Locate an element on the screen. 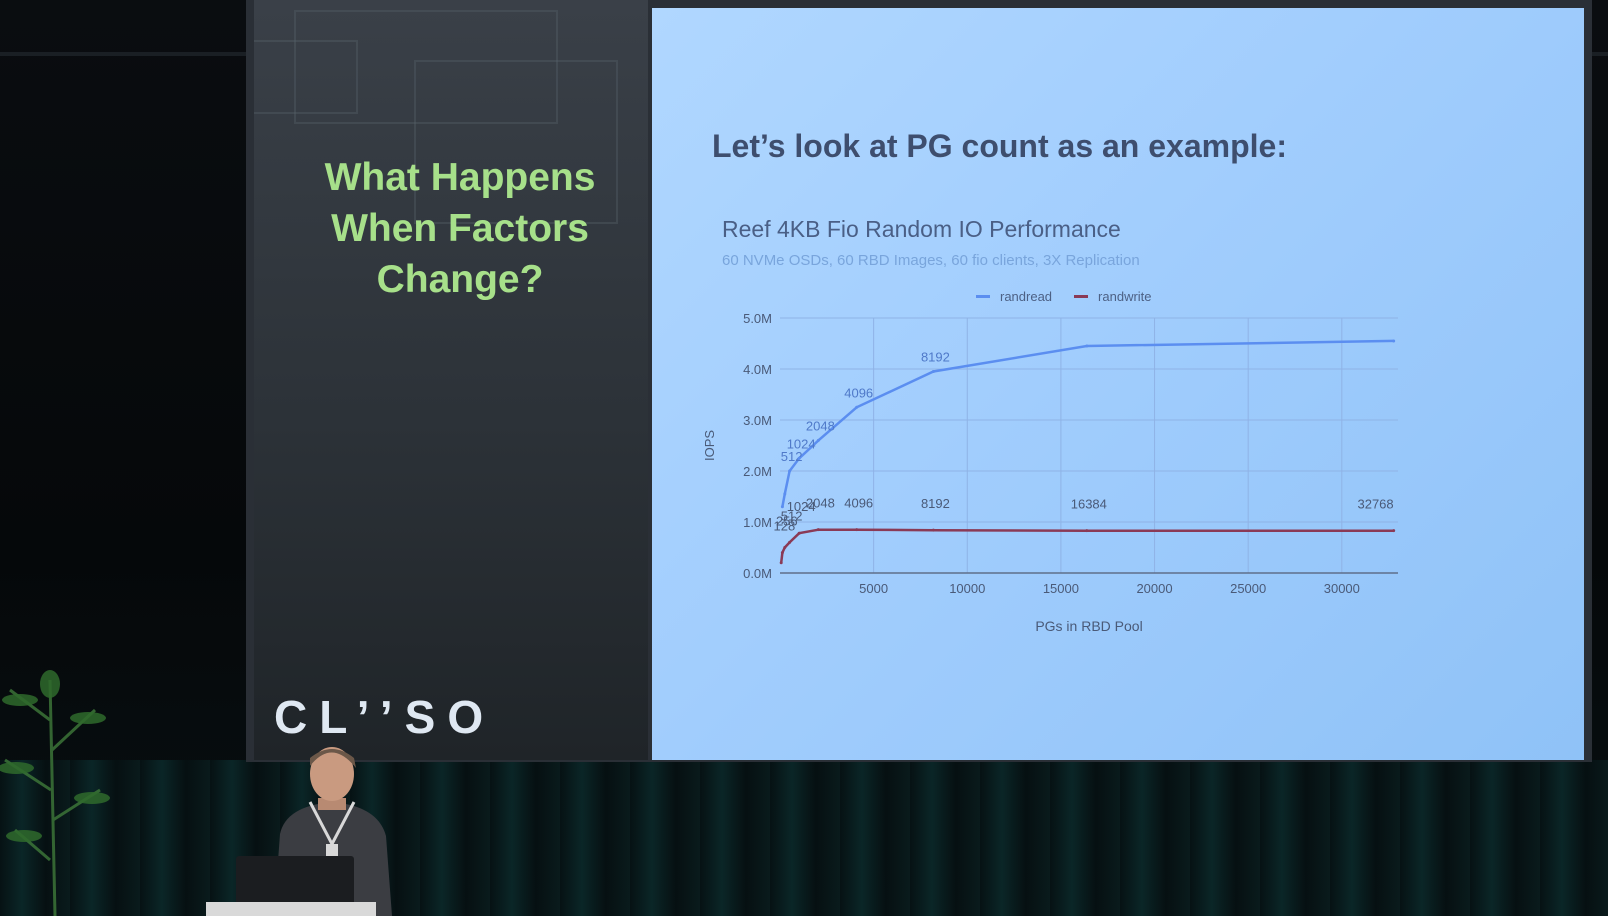 This screenshot has height=916, width=1608. y-tick-label: 3.0M is located at coordinates (757, 420).